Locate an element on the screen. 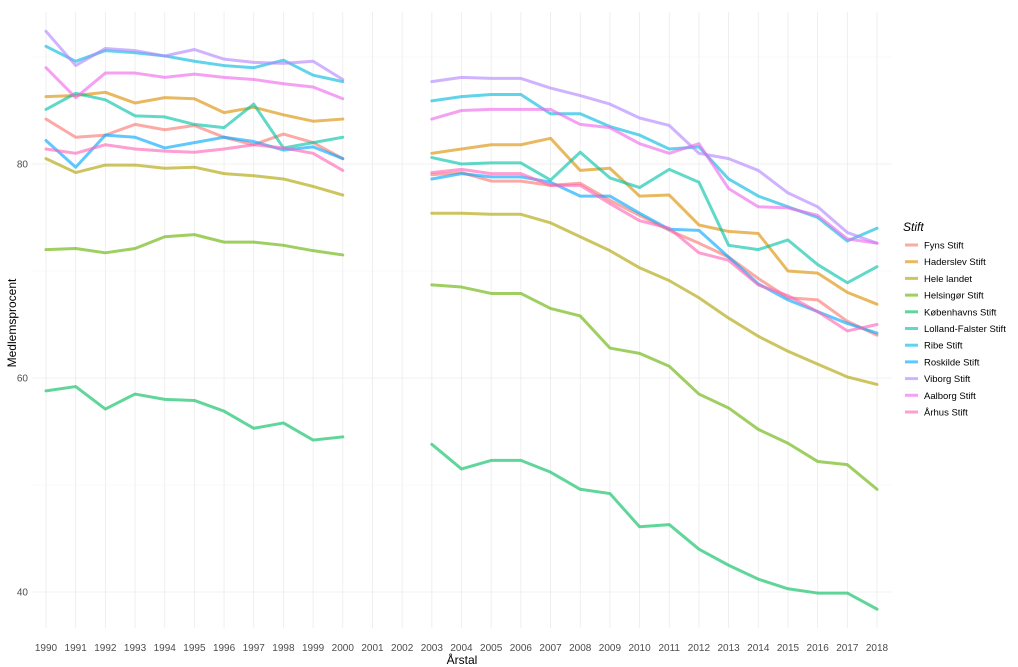 The width and height of the screenshot is (1018, 667). x-tick-label: 2018 is located at coordinates (877, 648).